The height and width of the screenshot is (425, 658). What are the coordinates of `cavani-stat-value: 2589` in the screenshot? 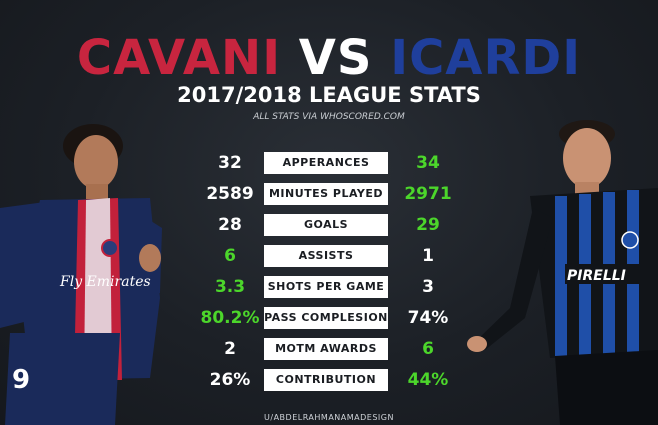 It's located at (230, 194).